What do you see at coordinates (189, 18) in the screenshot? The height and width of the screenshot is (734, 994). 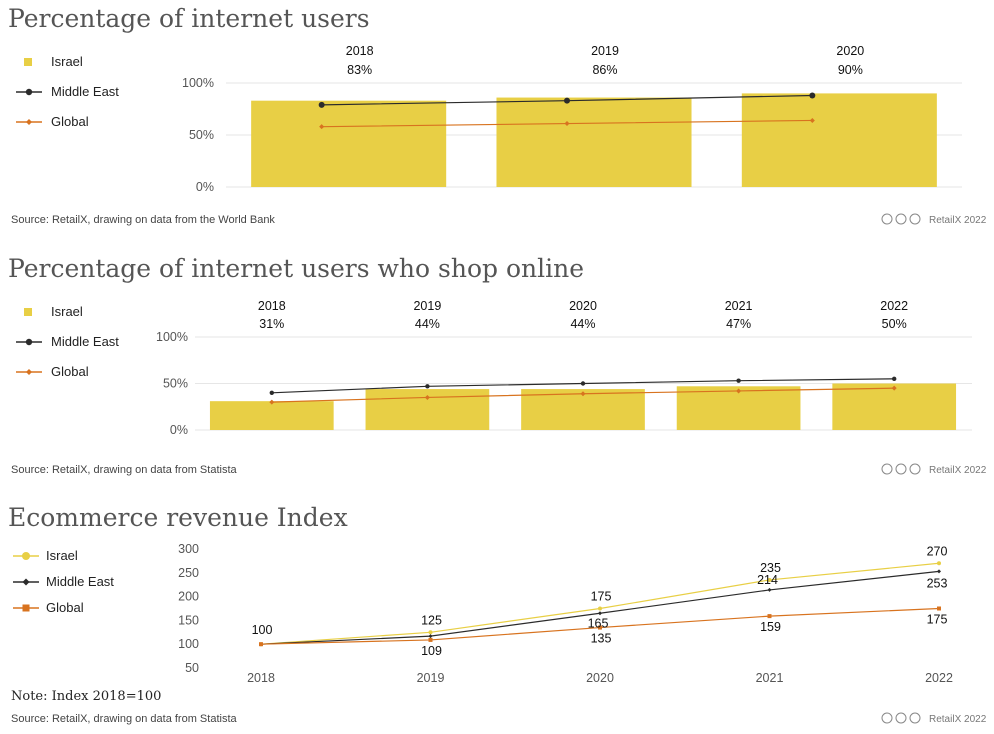 I see `chart-title: Percentage of internet users` at bounding box center [189, 18].